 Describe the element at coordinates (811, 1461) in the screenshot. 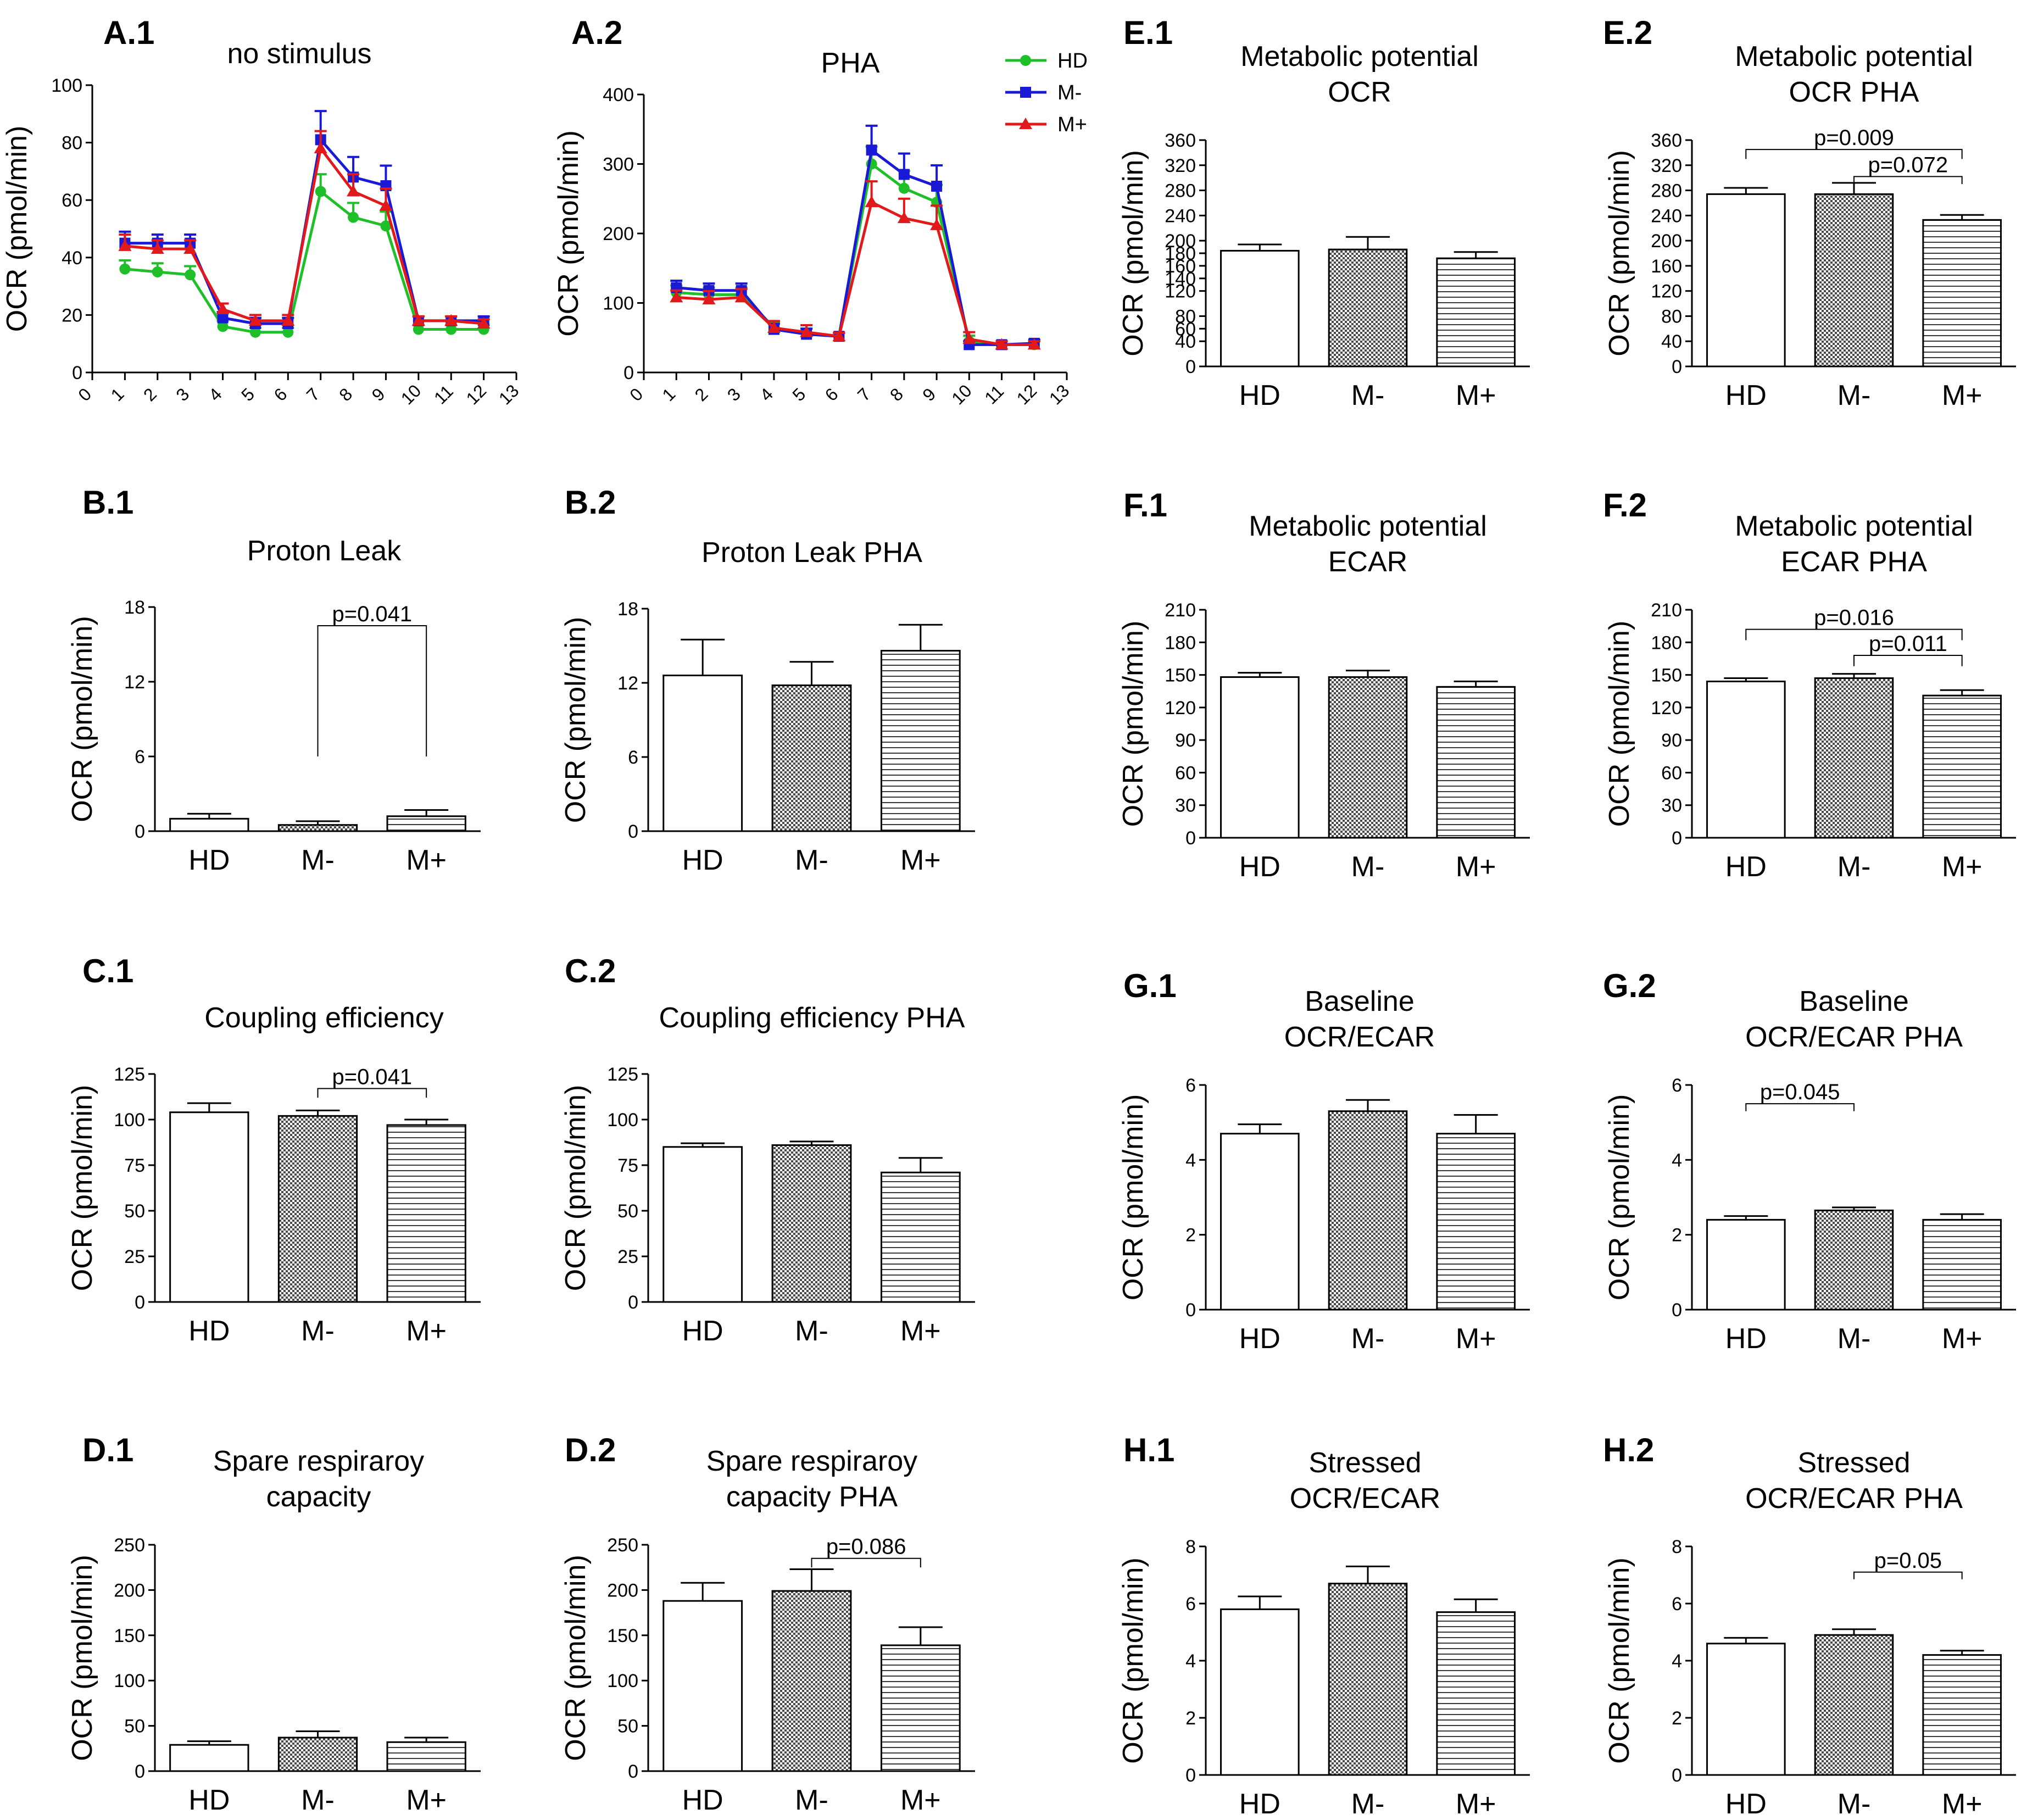

I see `chart-title: Spare respiraroy` at that location.